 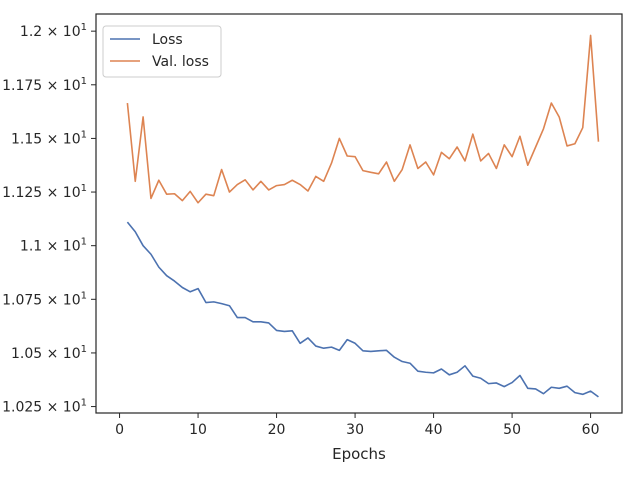 What do you see at coordinates (49, 353) in the screenshot?
I see `y-tick-label: 1.05 × 10¹` at bounding box center [49, 353].